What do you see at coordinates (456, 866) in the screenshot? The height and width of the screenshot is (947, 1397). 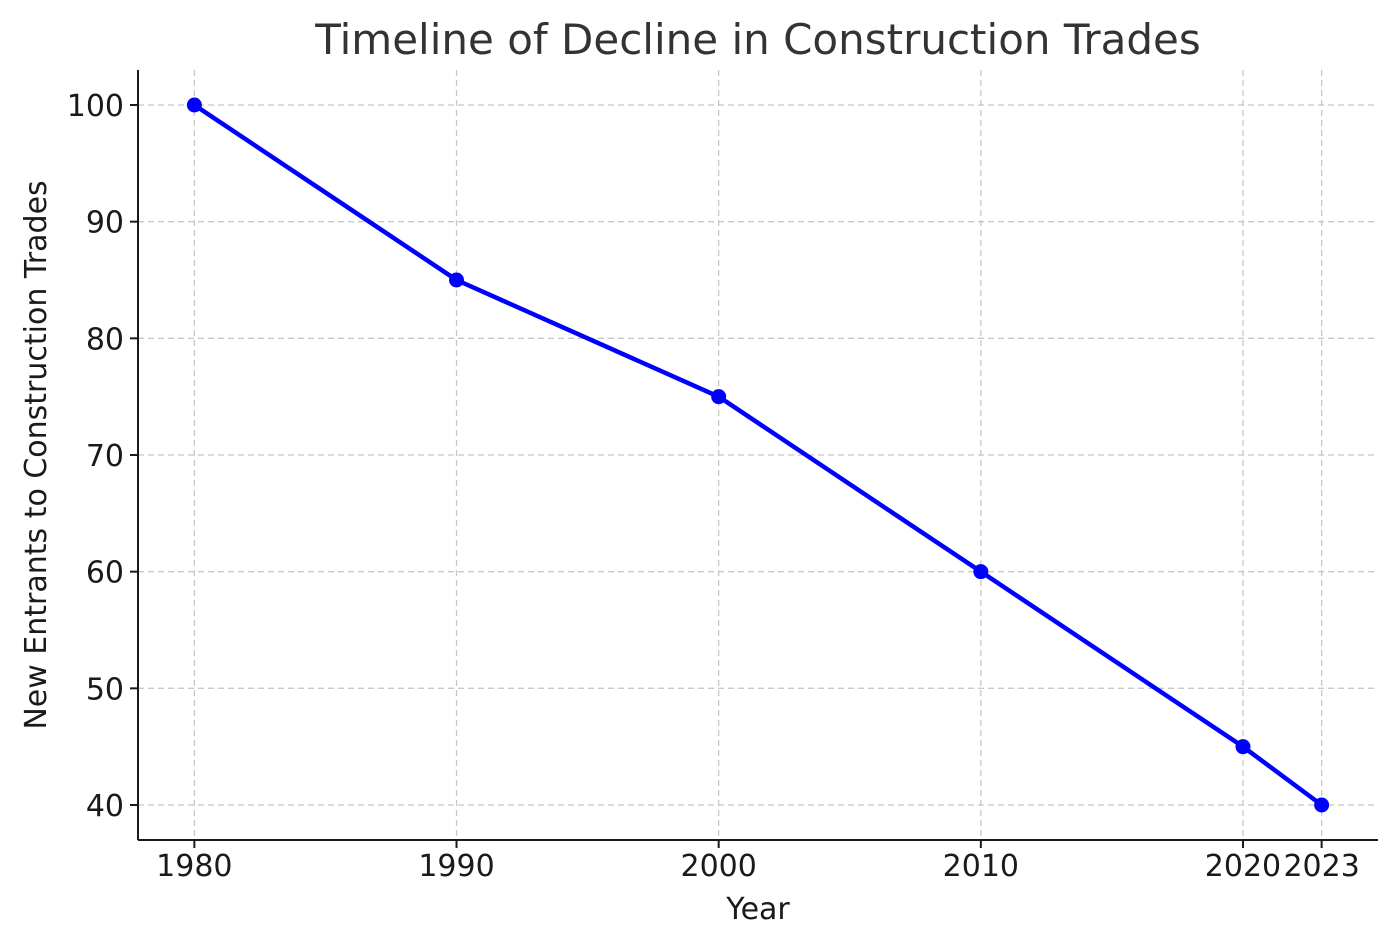 I see `x-tick-label: 1990` at bounding box center [456, 866].